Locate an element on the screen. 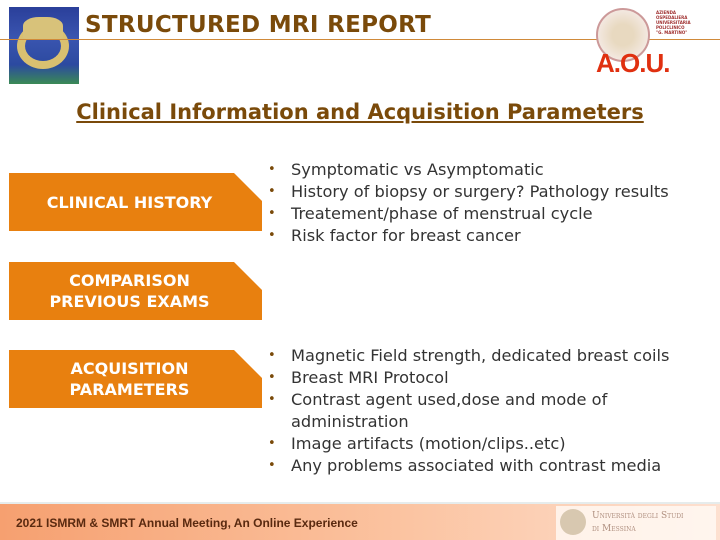  list-item: Symptomatic vs Asymptomatic is located at coordinates (468, 170).